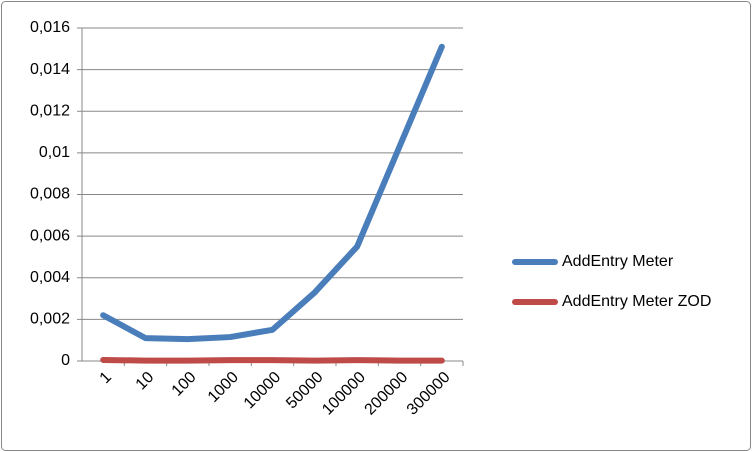  I want to click on y-tick-label: 0,006, so click(50, 235).